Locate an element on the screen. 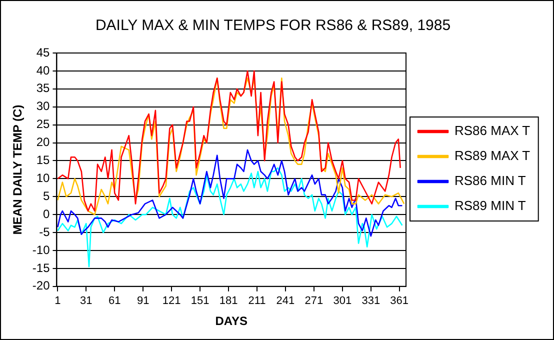  x-tick-label: 1 is located at coordinates (57, 301).